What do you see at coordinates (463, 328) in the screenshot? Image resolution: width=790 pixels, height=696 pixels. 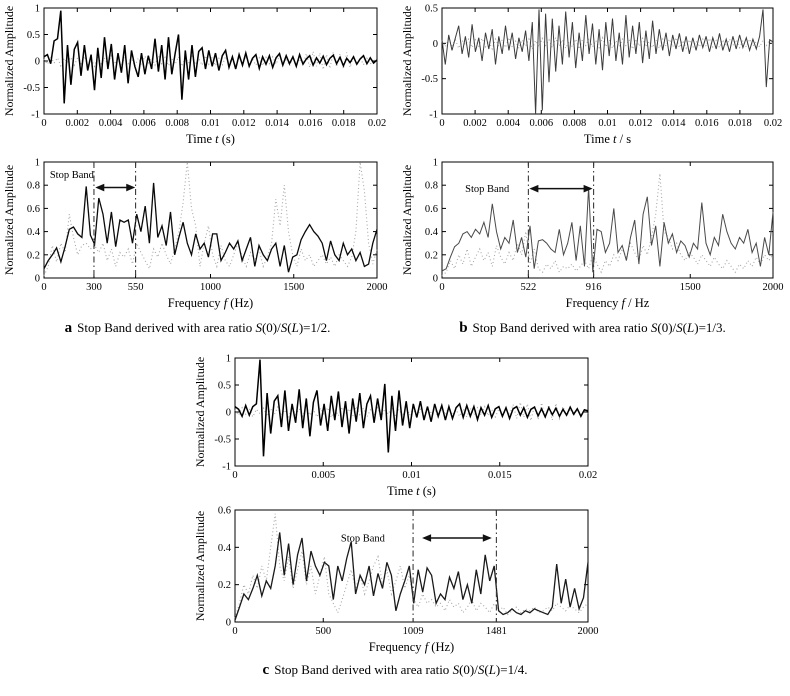 I see `caption-b-letter: b` at bounding box center [463, 328].